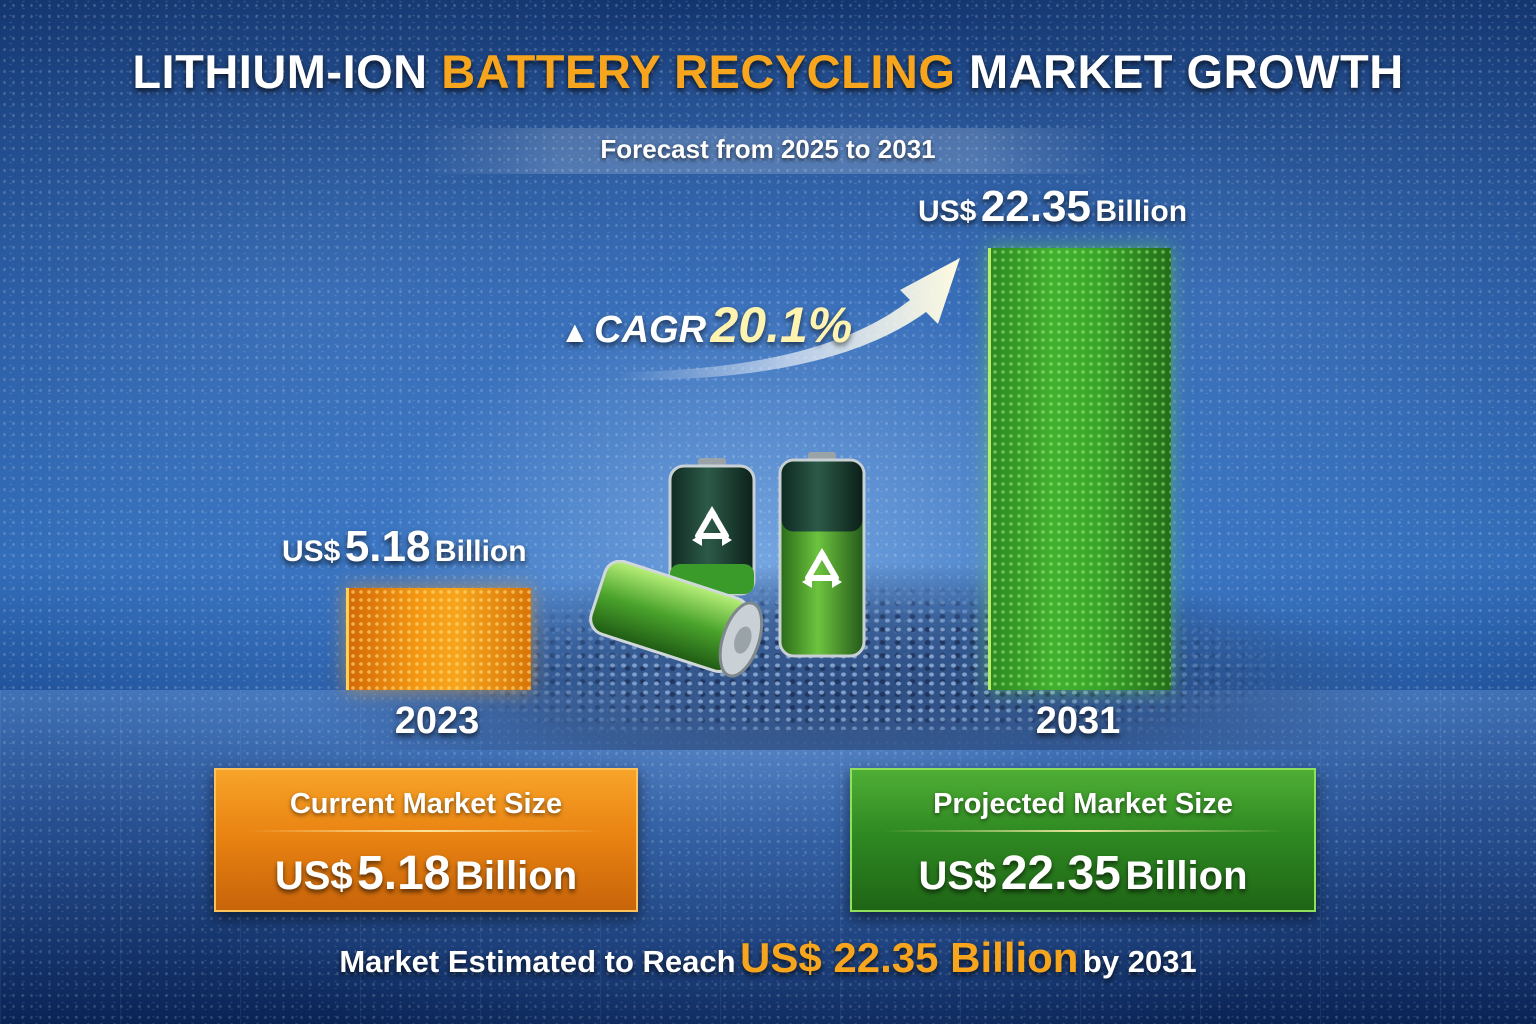 This screenshot has height=1024, width=1536. I want to click on page-subtitle: Forecast from 2025 to 2031, so click(768, 149).